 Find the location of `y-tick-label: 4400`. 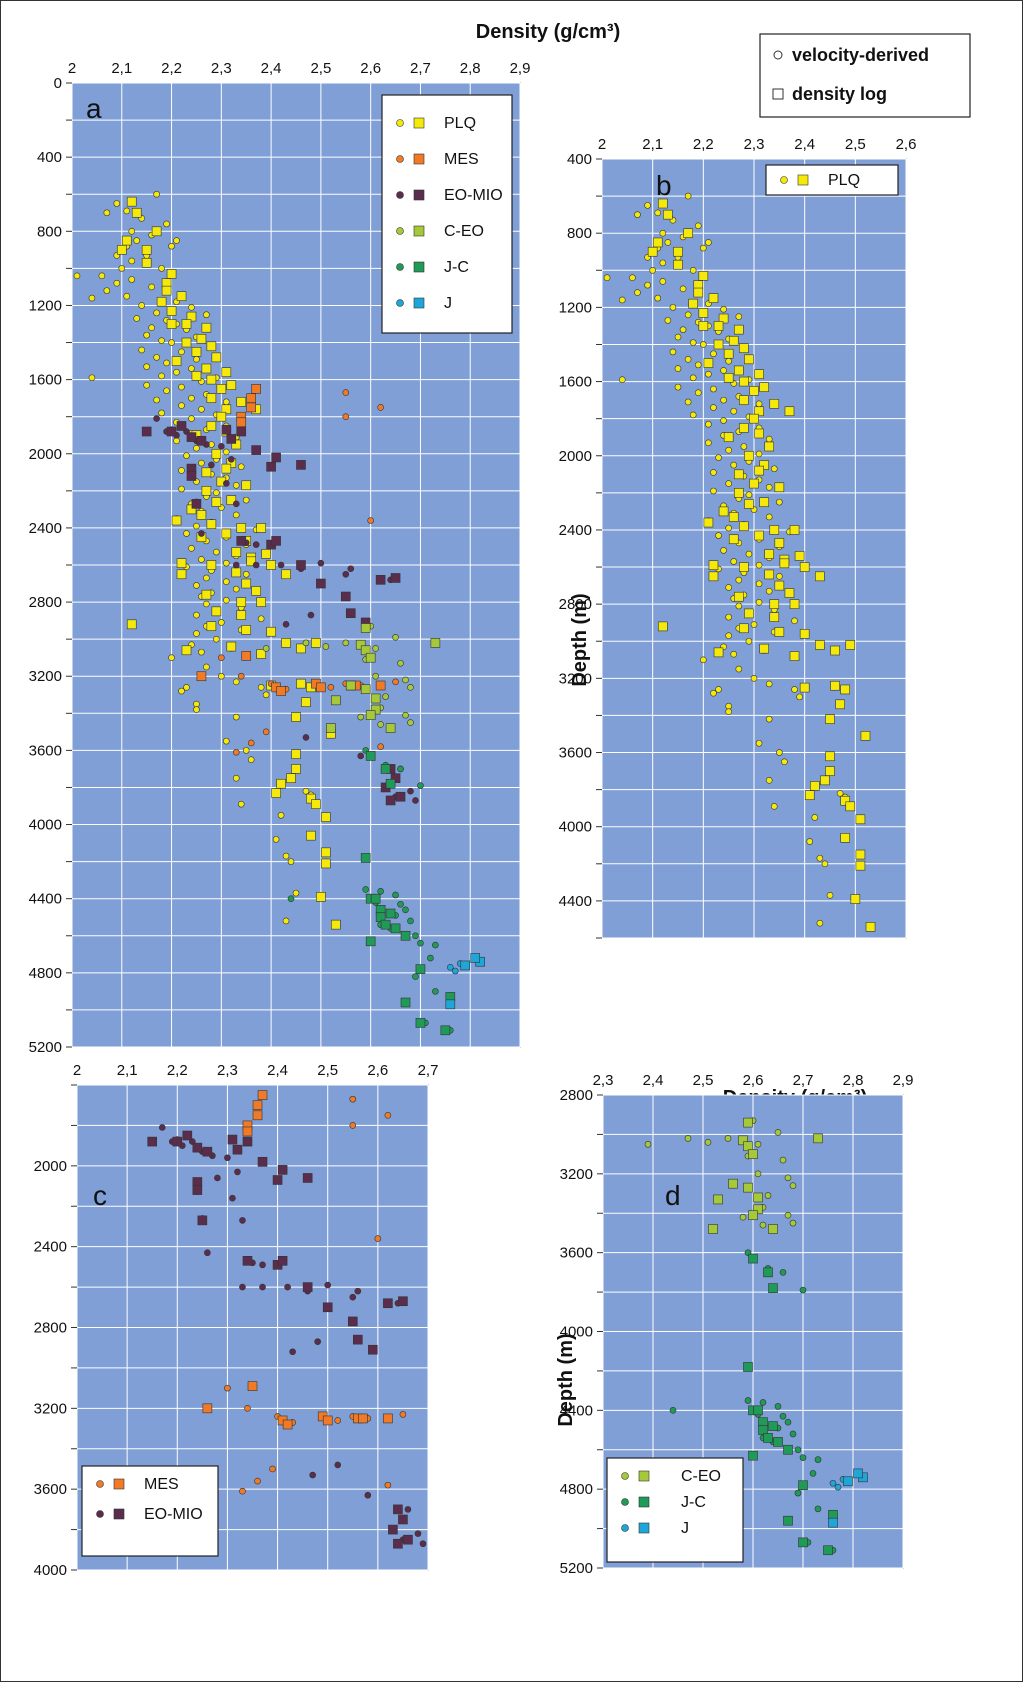

y-tick-label: 4400 is located at coordinates (45, 899).